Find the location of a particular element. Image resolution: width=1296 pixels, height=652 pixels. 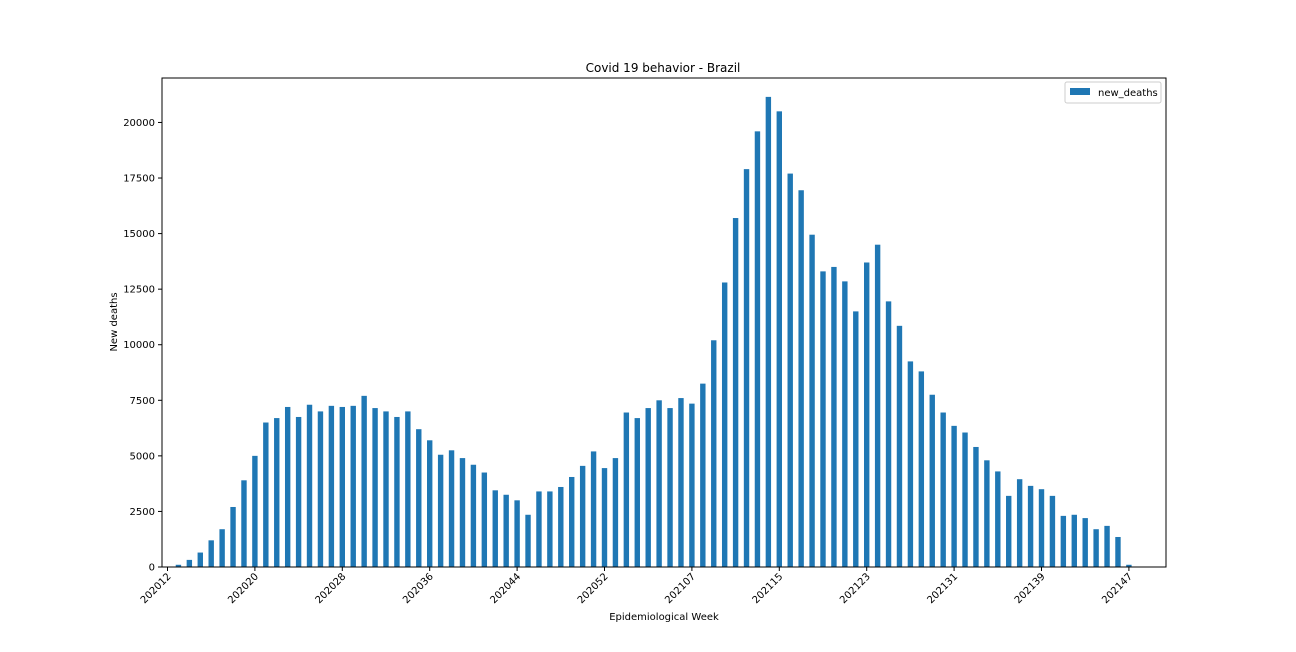

y-tick-label: 17500 is located at coordinates (139, 179).